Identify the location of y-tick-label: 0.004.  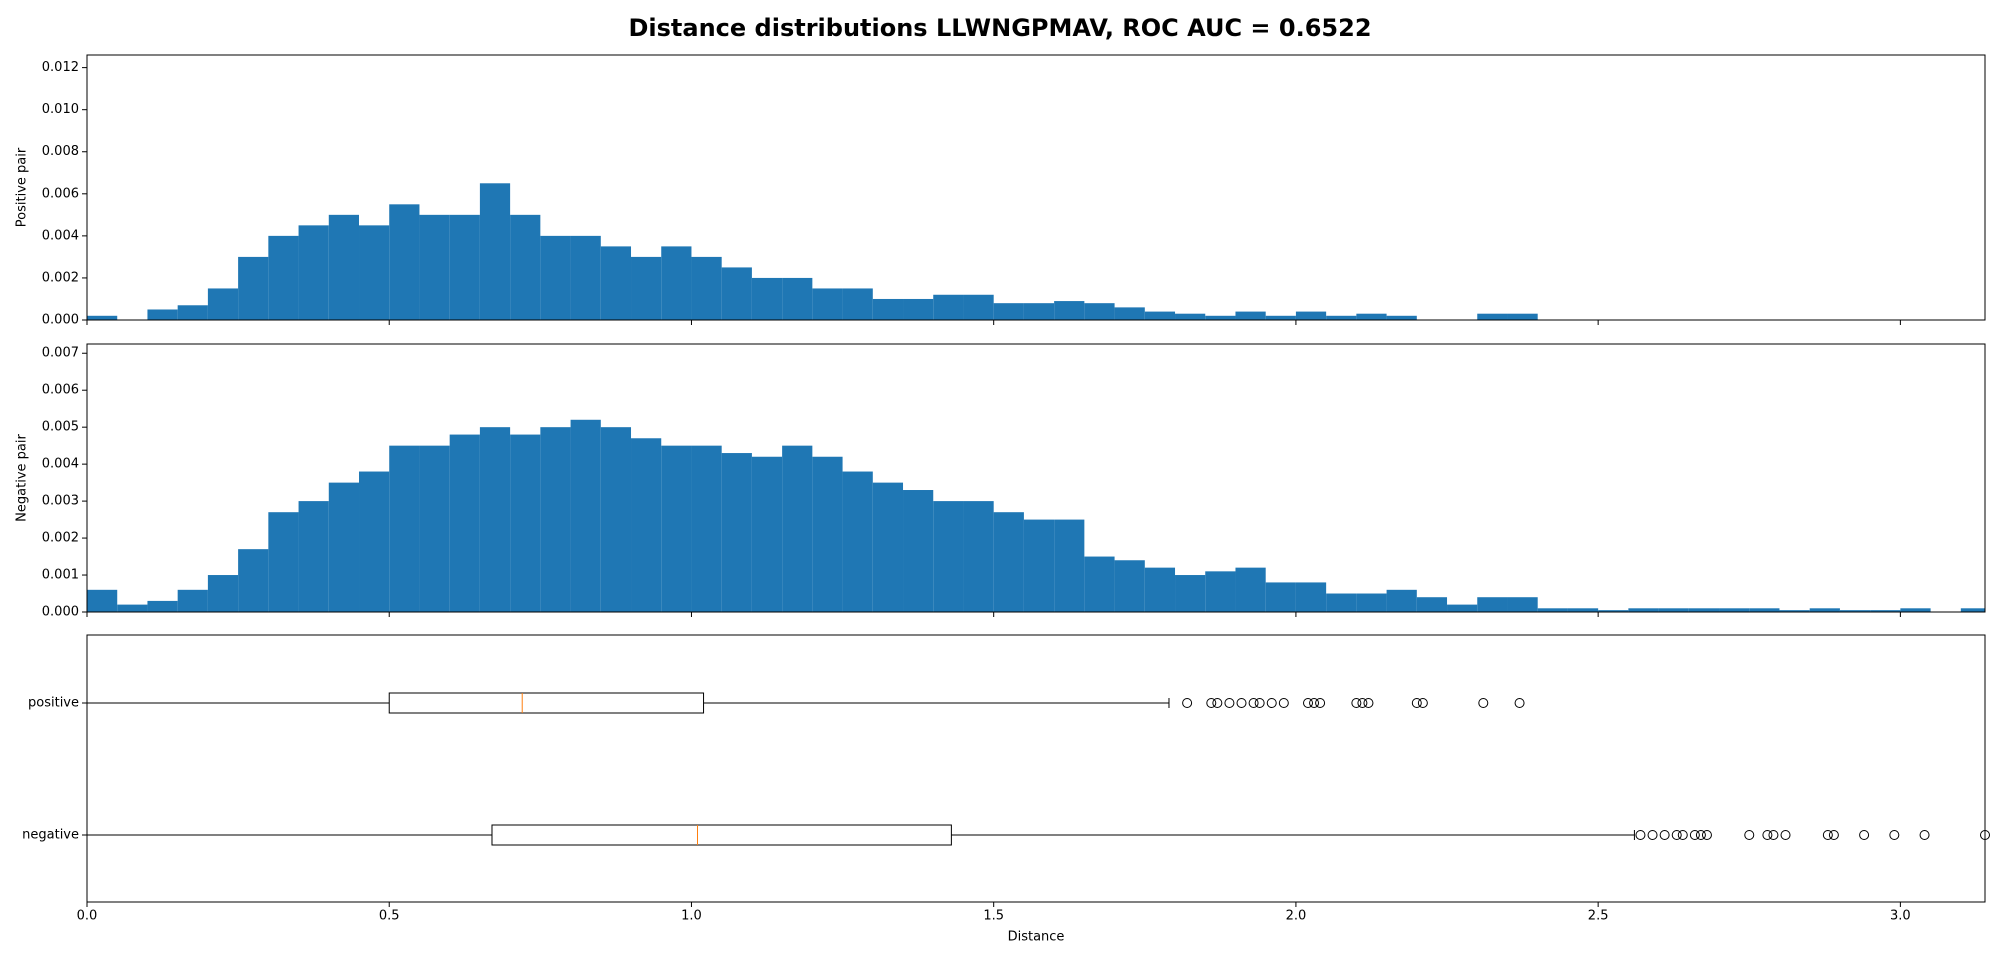
(60, 235).